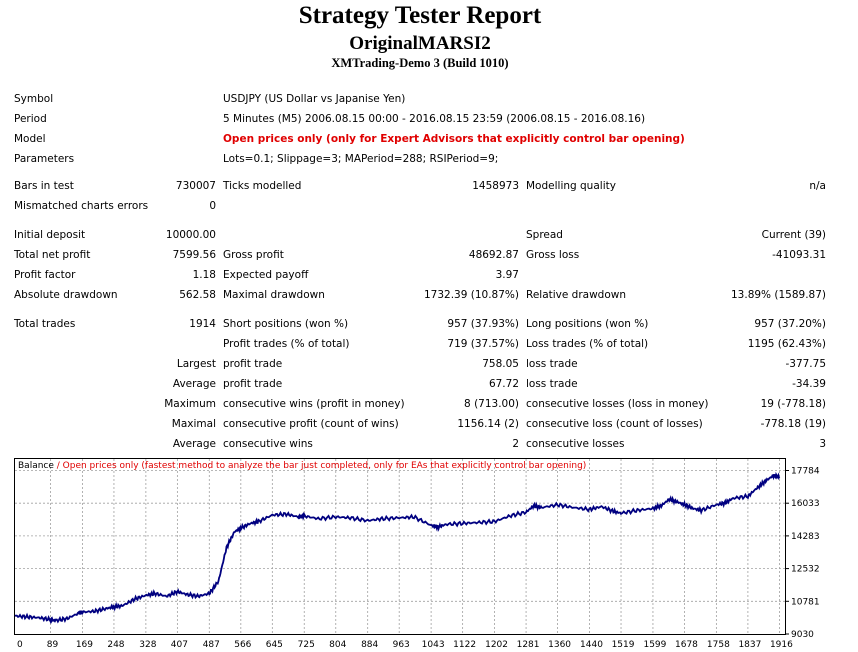  I want to click on average-loss-label: loss trade, so click(552, 384).